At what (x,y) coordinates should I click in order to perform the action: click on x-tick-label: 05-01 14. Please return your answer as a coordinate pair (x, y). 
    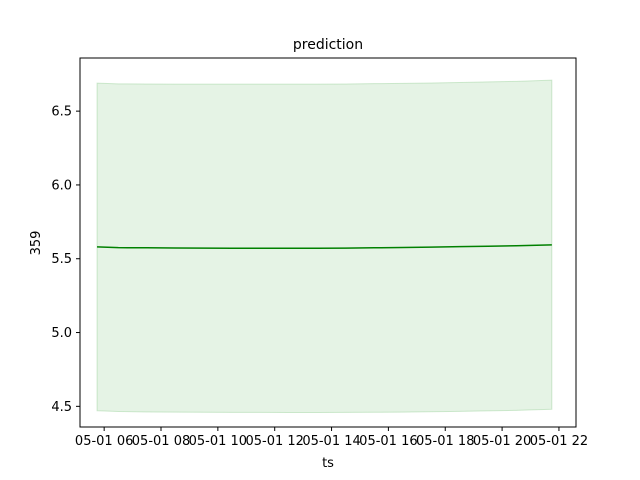
    Looking at the image, I should click on (331, 441).